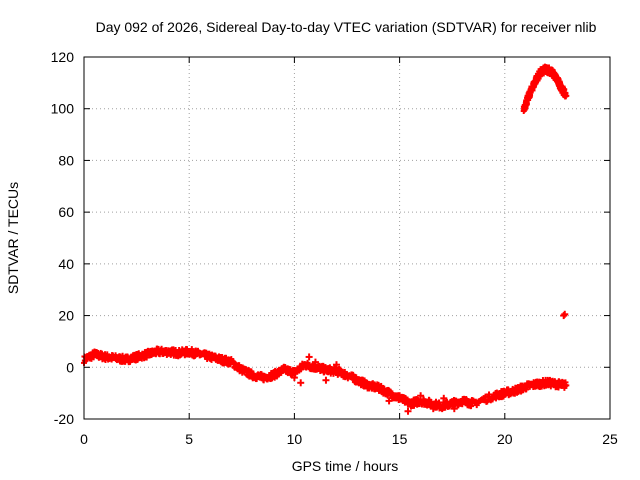 Image resolution: width=640 pixels, height=480 pixels. Describe the element at coordinates (84, 439) in the screenshot. I see `x-tick-label: 0` at that location.